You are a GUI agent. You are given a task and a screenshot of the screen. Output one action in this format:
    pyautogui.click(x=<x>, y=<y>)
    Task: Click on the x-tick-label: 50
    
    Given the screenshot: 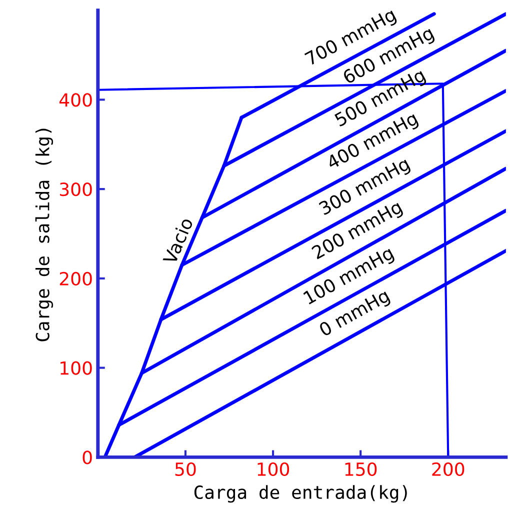 What is the action you would take?
    pyautogui.click(x=185, y=469)
    